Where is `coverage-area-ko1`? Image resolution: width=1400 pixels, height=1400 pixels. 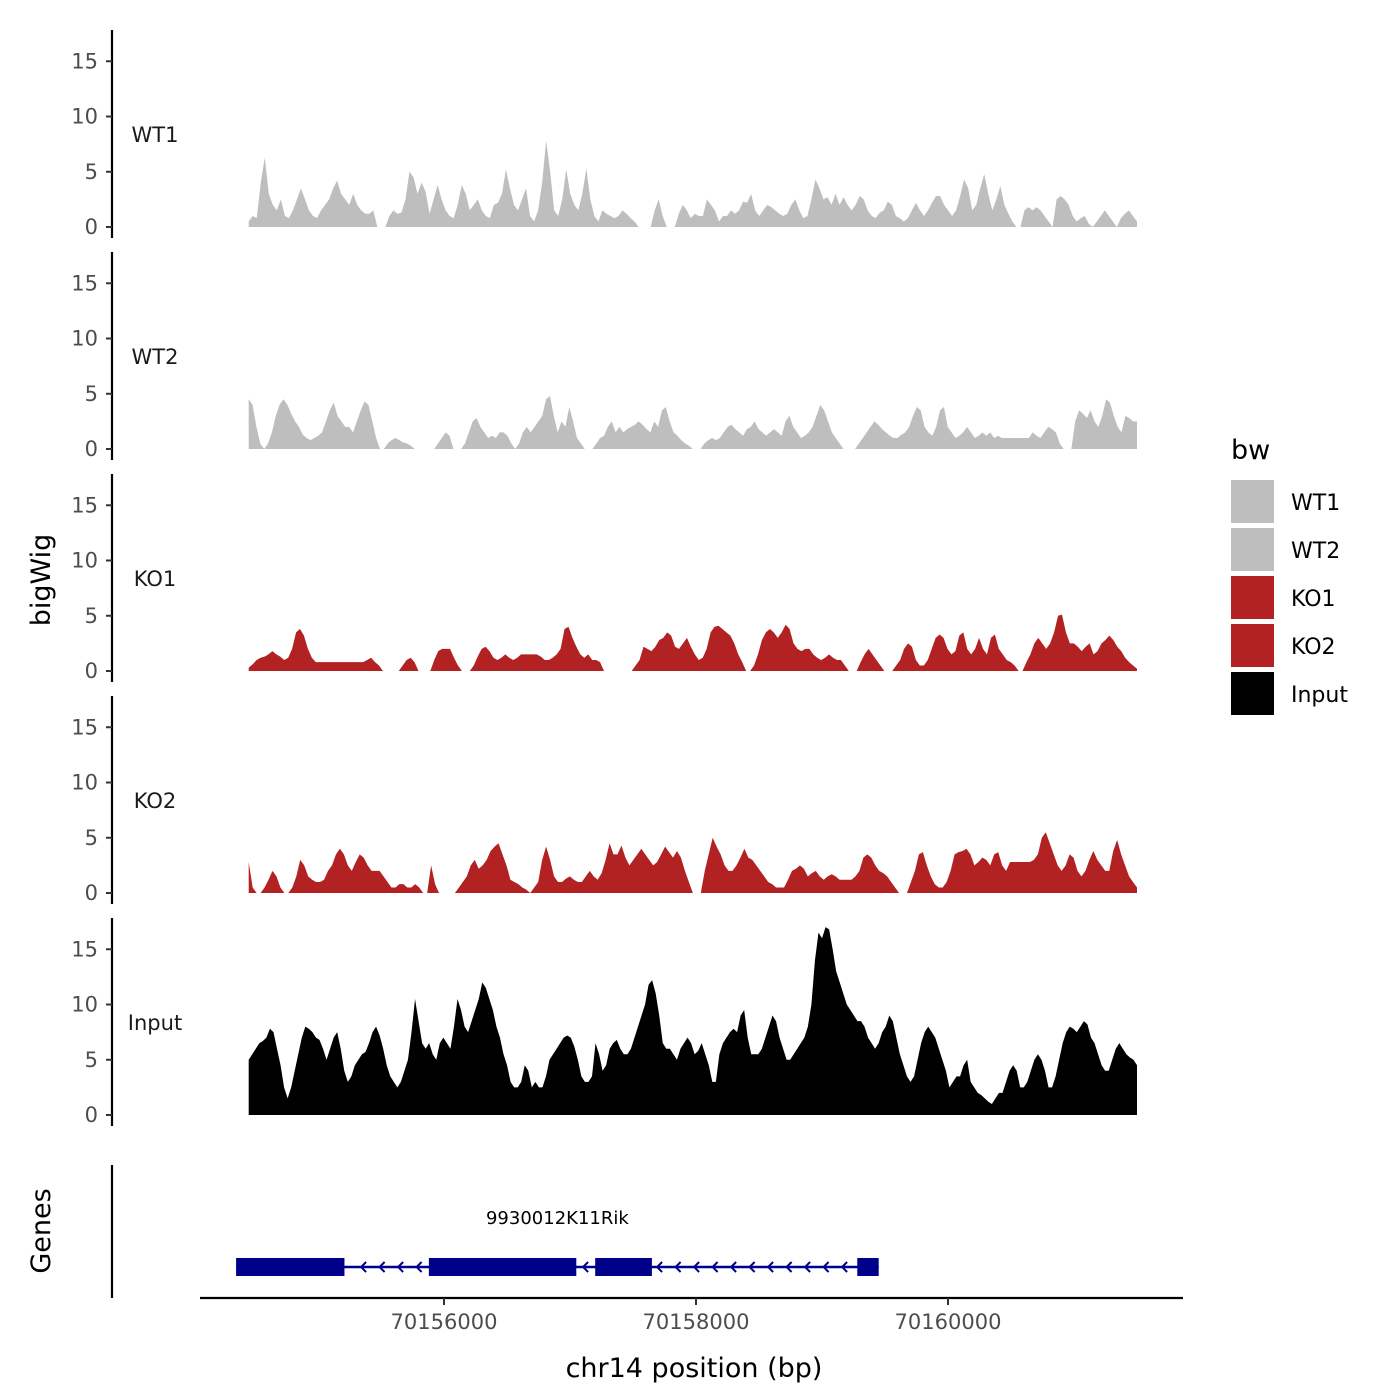 coverage-area-ko1 is located at coordinates (692, 642).